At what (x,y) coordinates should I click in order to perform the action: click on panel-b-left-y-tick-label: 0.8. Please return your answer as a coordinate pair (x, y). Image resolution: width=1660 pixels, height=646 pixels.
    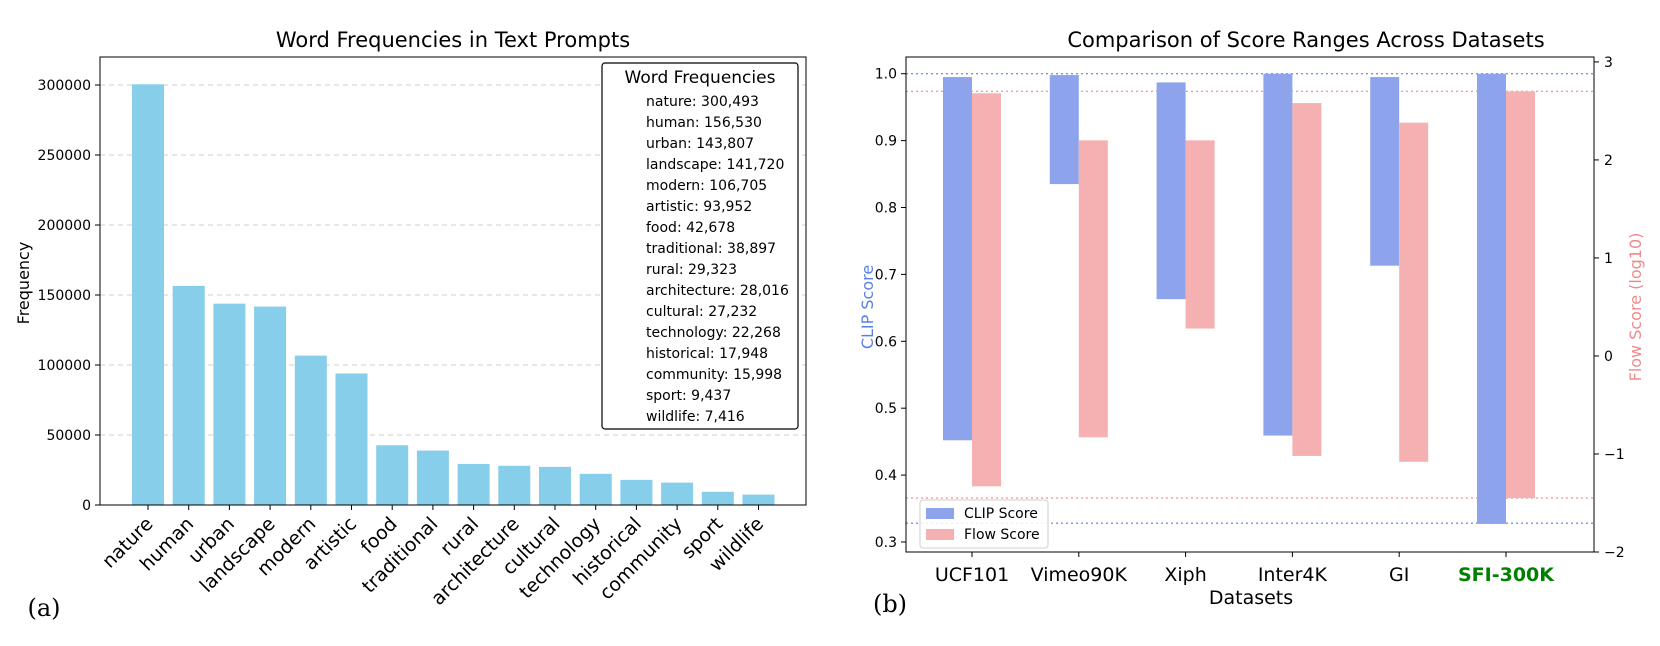
    Looking at the image, I should click on (886, 209).